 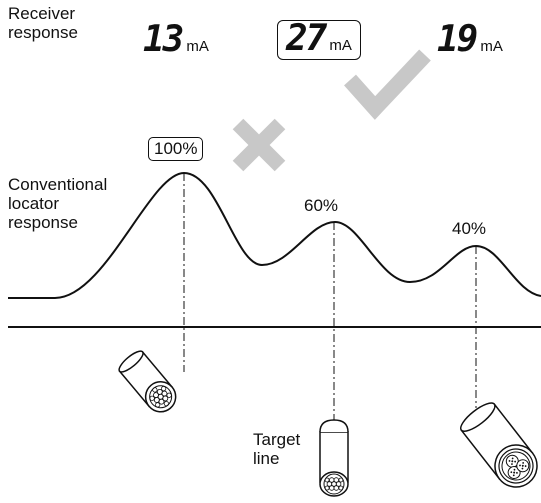 What do you see at coordinates (43, 23) in the screenshot?
I see `receiver-response-label: Receiver response` at bounding box center [43, 23].